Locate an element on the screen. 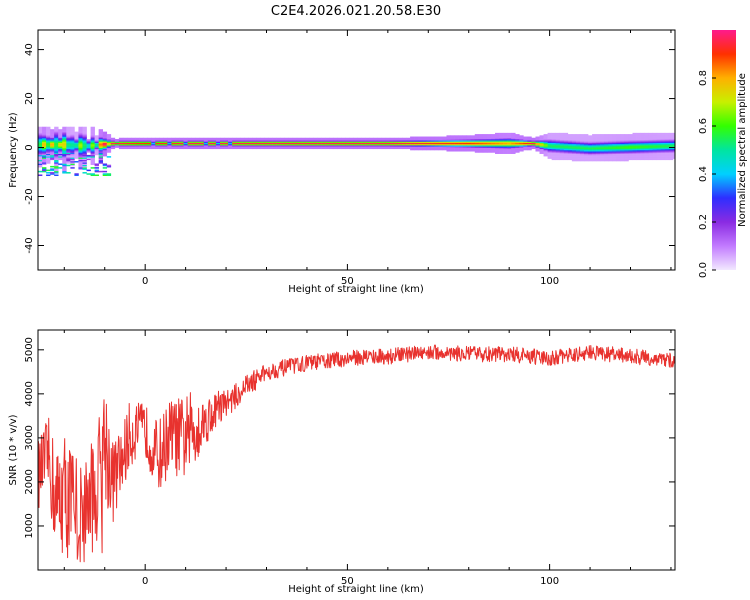  spectrogram-x-label: Height of straight line (km) is located at coordinates (356, 289).